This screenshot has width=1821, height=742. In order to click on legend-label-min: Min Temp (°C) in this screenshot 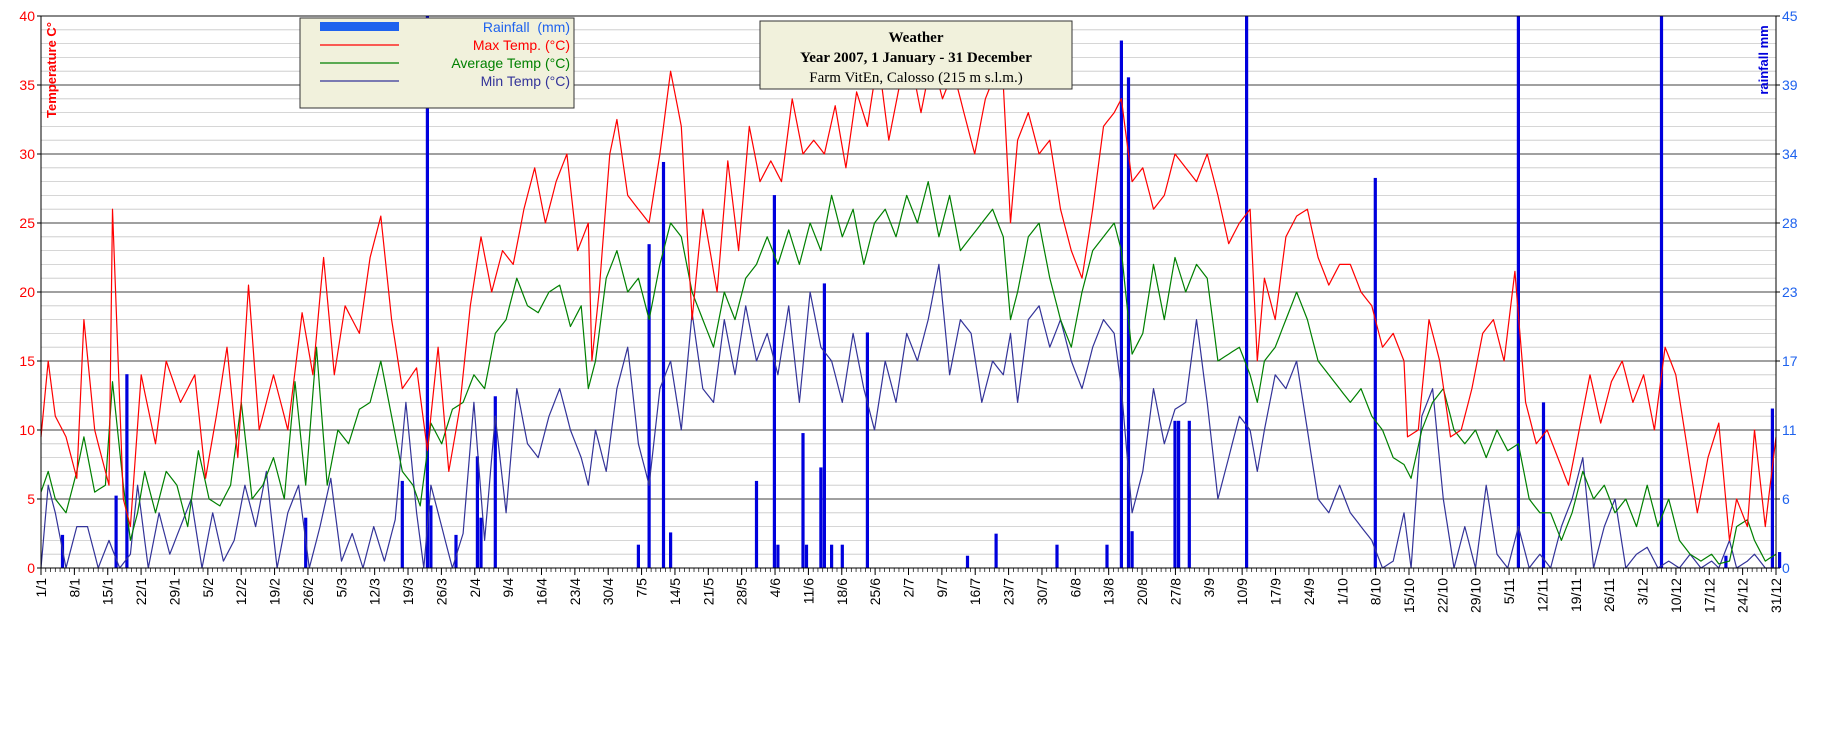, I will do `click(525, 81)`.